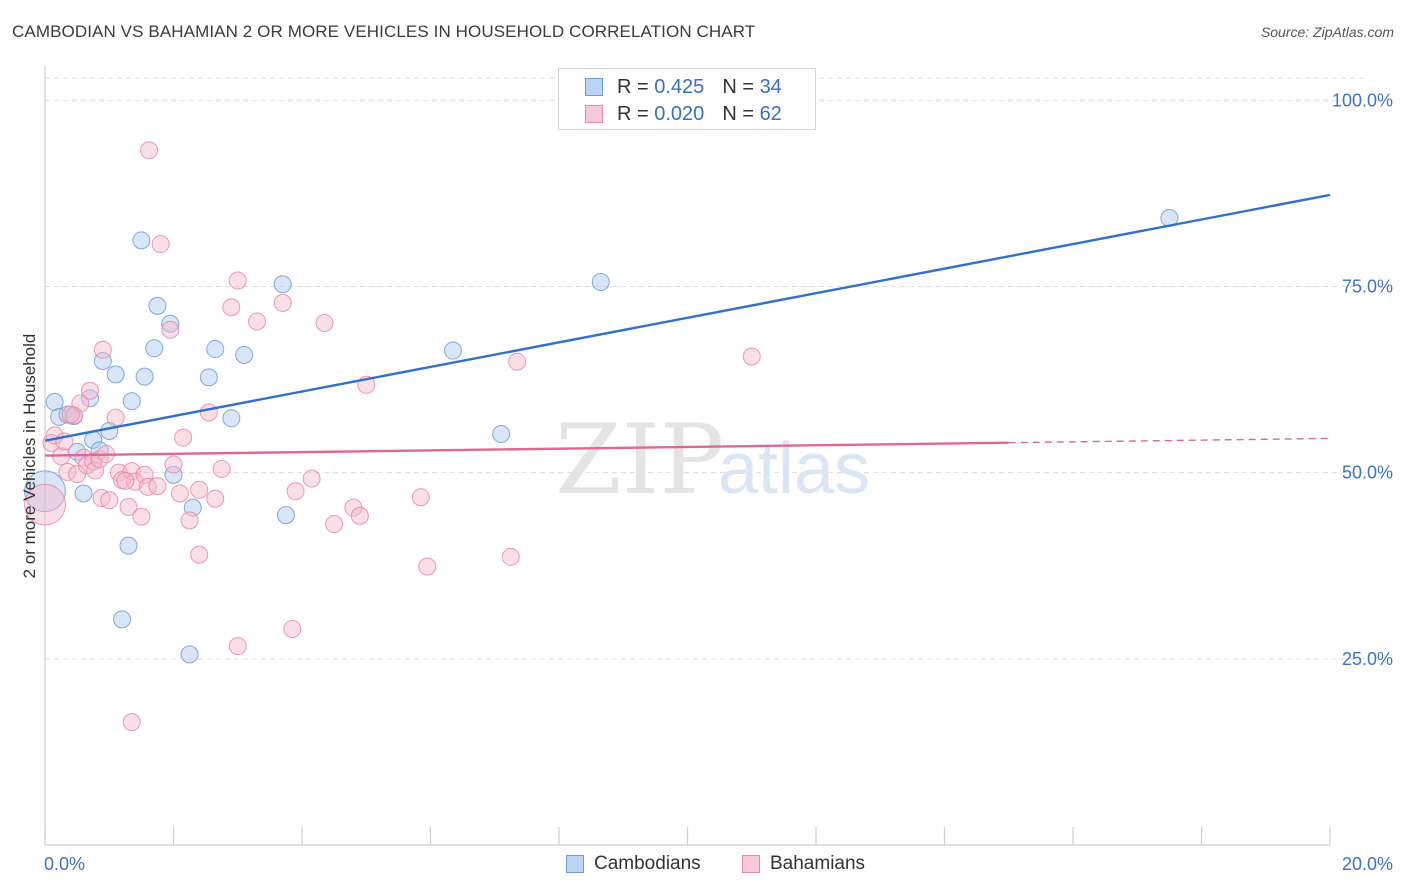 Image resolution: width=1406 pixels, height=892 pixels. I want to click on y-tick-label: 50.0%, so click(1367, 473).